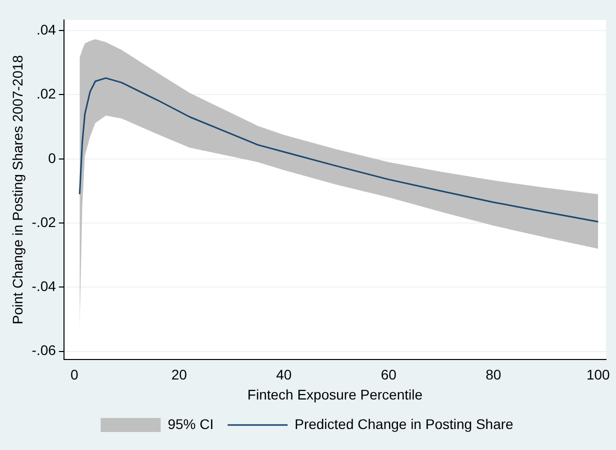 Image resolution: width=616 pixels, height=450 pixels. I want to click on y-tick-label: -.04, so click(44, 286).